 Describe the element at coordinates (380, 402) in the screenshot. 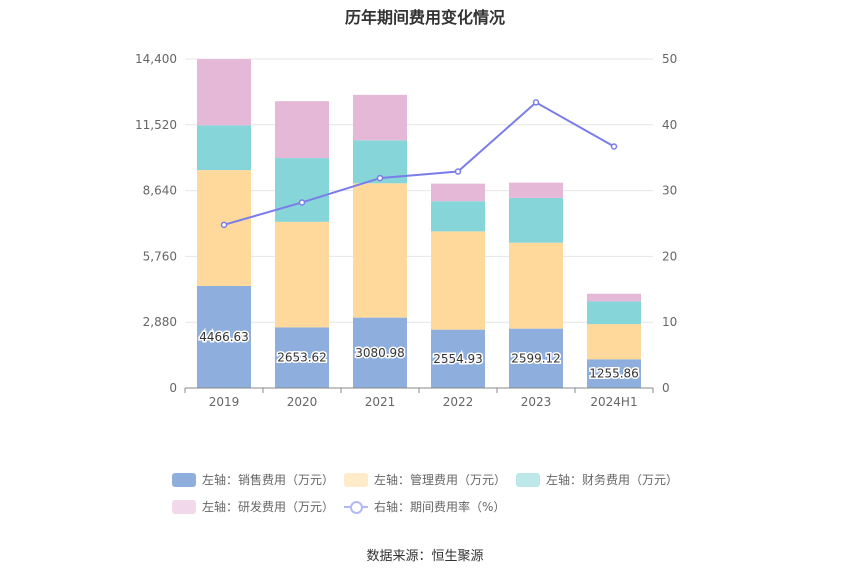

I see `x-axis-category-label: 2021` at that location.